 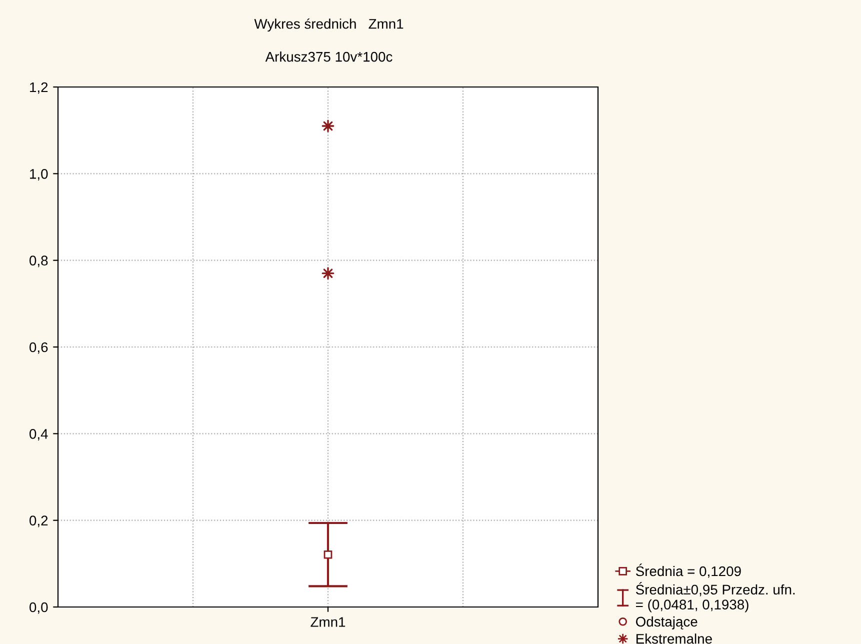 What do you see at coordinates (39, 348) in the screenshot?
I see `y-tick-label: 0,6` at bounding box center [39, 348].